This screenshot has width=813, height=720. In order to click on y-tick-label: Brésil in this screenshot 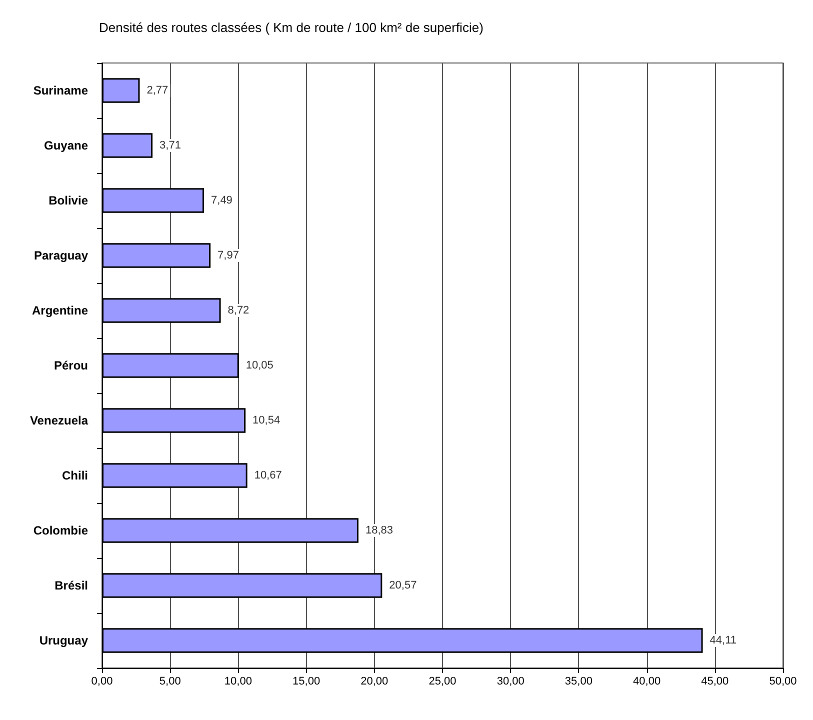, I will do `click(71, 585)`.